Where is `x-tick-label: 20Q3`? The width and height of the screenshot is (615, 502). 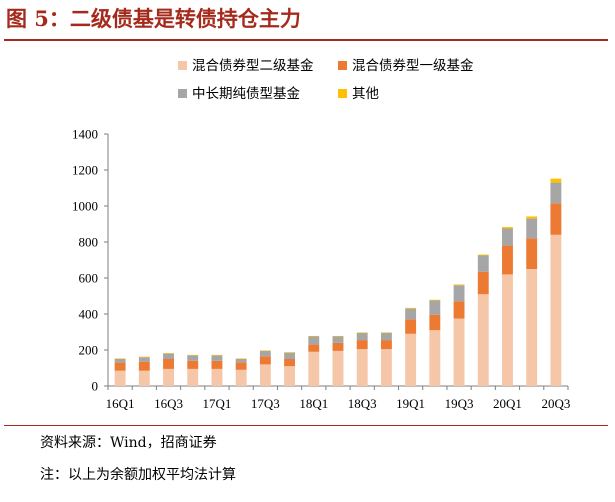 x-tick-label: 20Q3 is located at coordinates (555, 403).